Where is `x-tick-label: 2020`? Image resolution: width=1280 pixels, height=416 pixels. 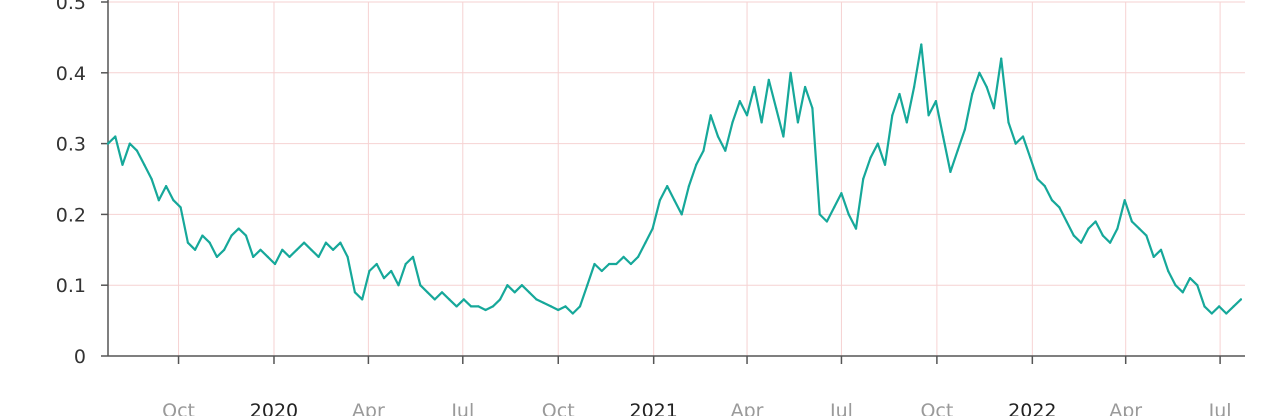 x-tick-label: 2020 is located at coordinates (274, 408).